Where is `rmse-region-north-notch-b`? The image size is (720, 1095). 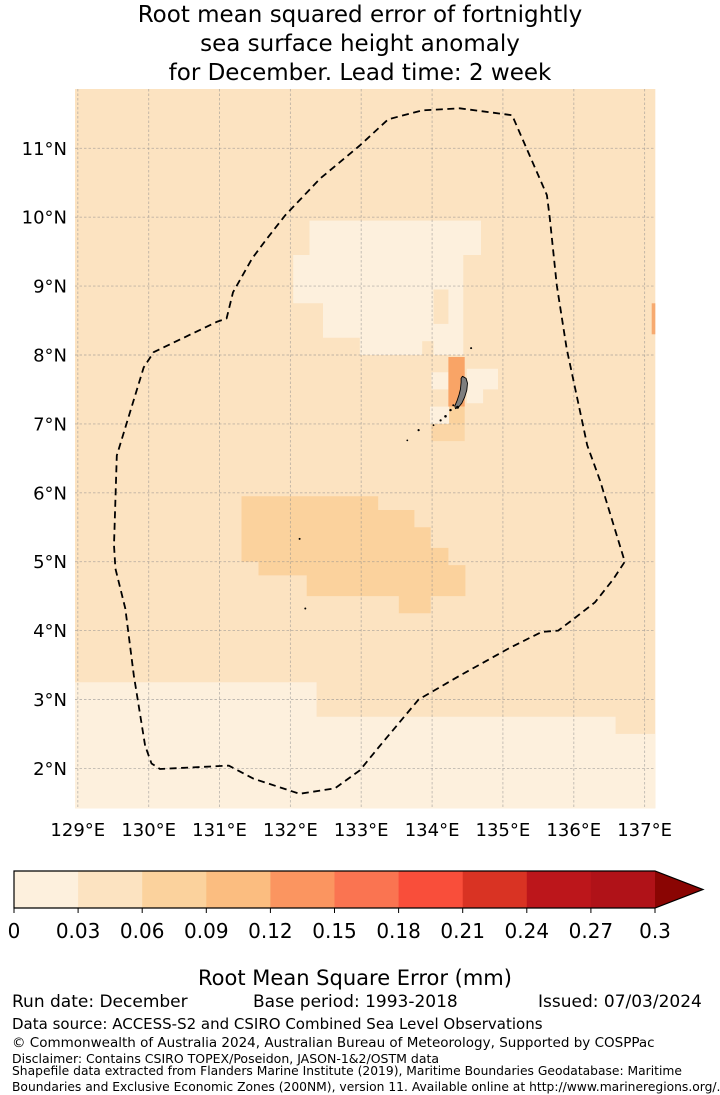 rmse-region-north-notch-b is located at coordinates (428, 348).